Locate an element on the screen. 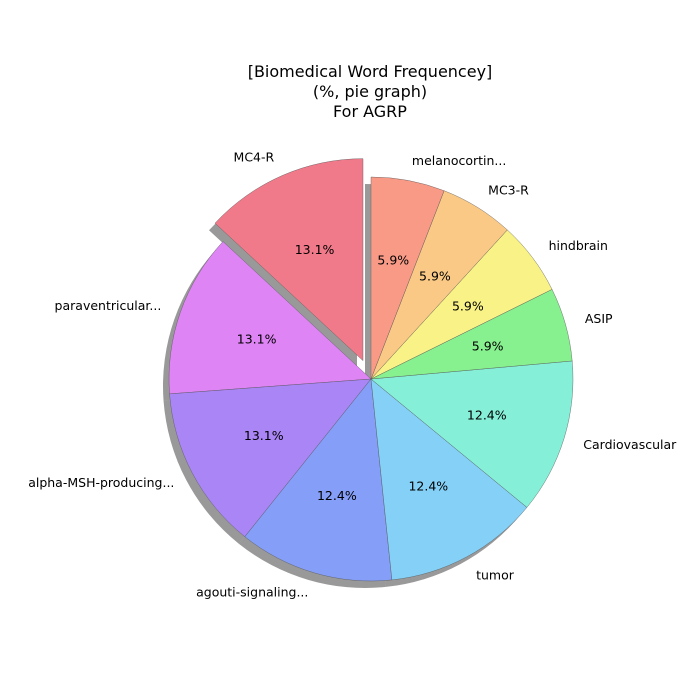 This screenshot has width=700, height=700. slice-percent-mc3-r: 5.9% is located at coordinates (435, 276).